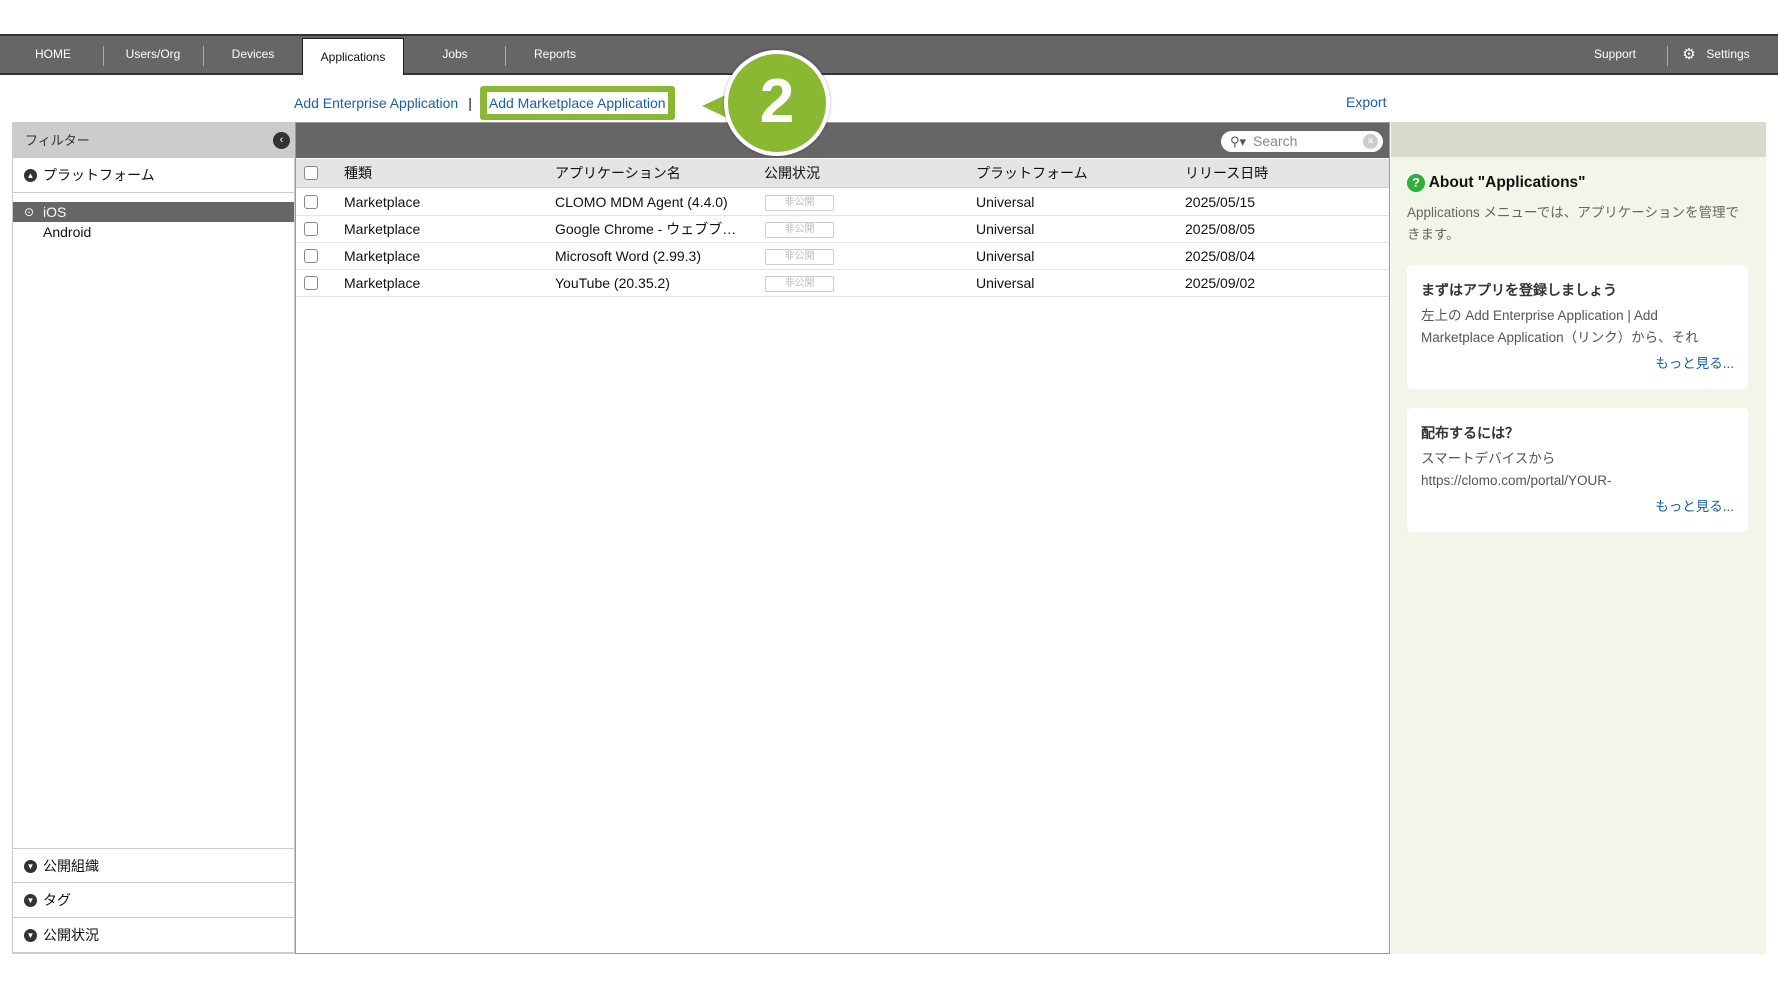 The width and height of the screenshot is (1778, 1000). Describe the element at coordinates (555, 54) in the screenshot. I see `tab-reports: Reports` at that location.